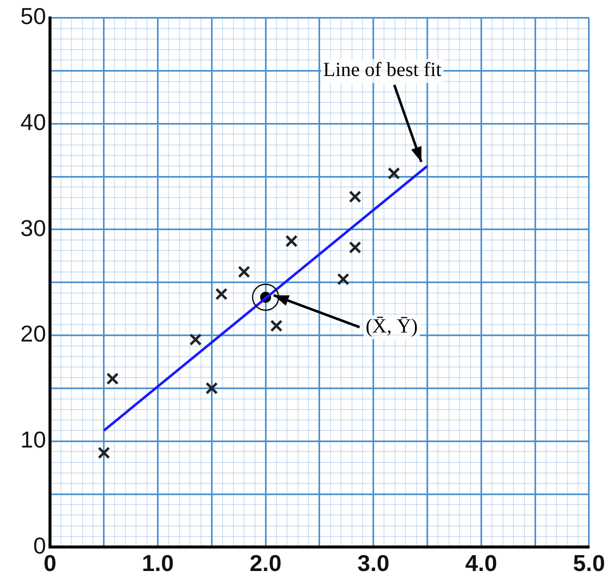  Describe the element at coordinates (481, 563) in the screenshot. I see `x-tick-label: 4.0` at that location.